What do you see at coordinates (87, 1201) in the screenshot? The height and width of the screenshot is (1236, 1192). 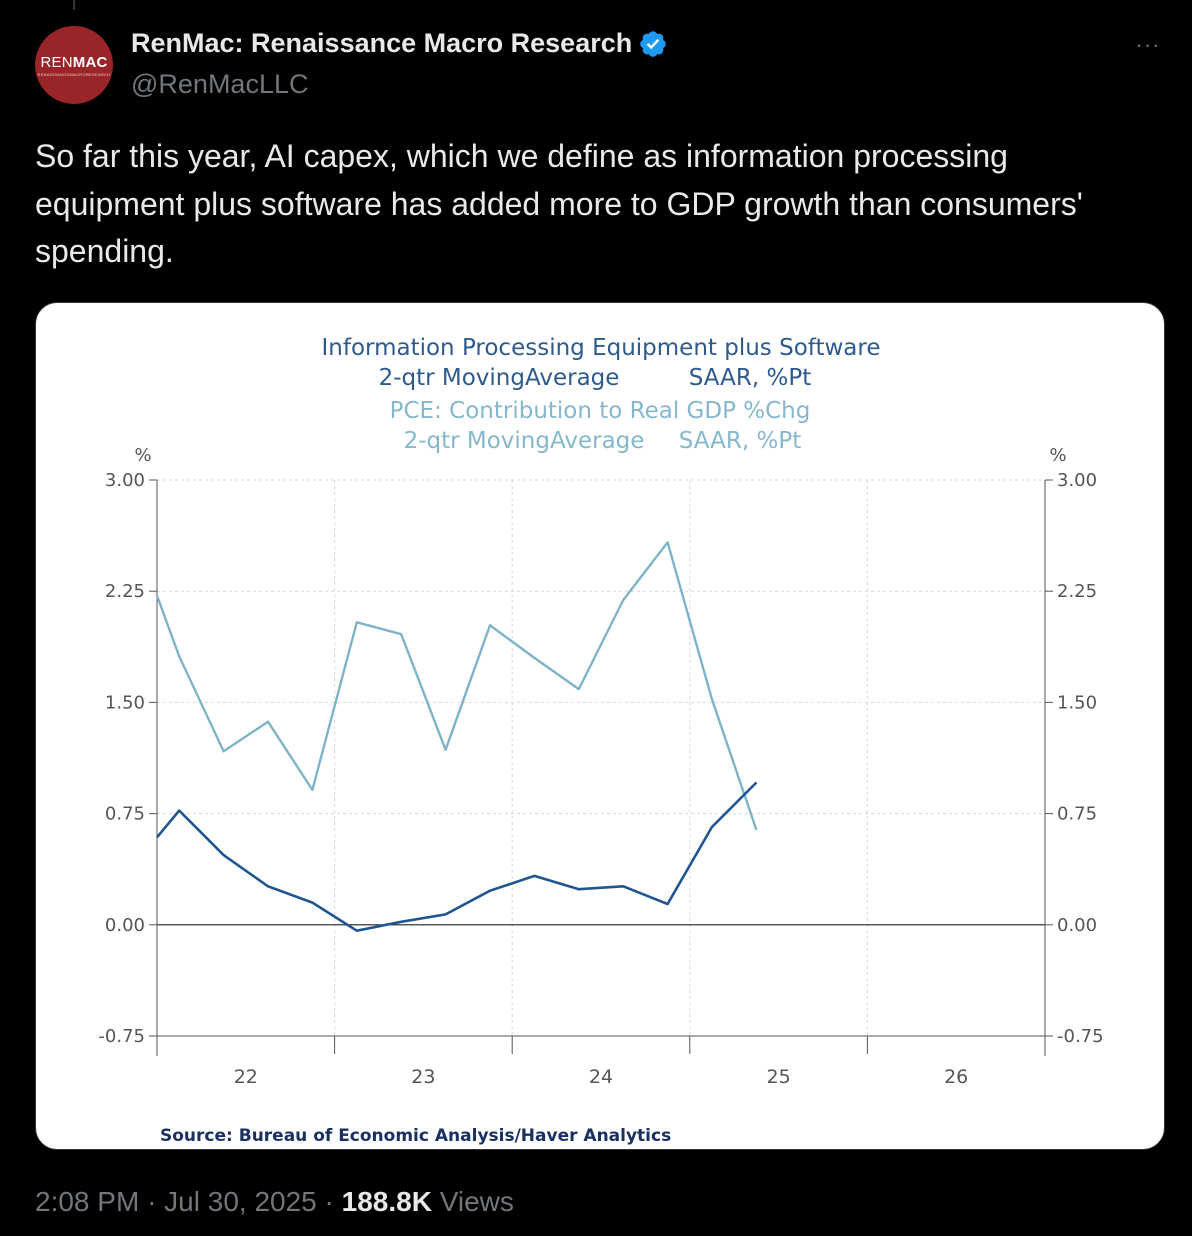 I see `tweet-time: 2:08 PM` at bounding box center [87, 1201].